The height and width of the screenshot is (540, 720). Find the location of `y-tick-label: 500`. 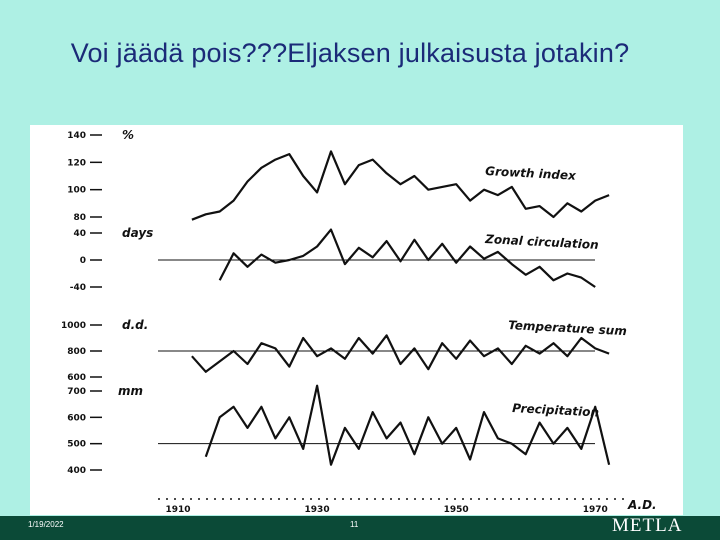

y-tick-label: 500 is located at coordinates (76, 445).